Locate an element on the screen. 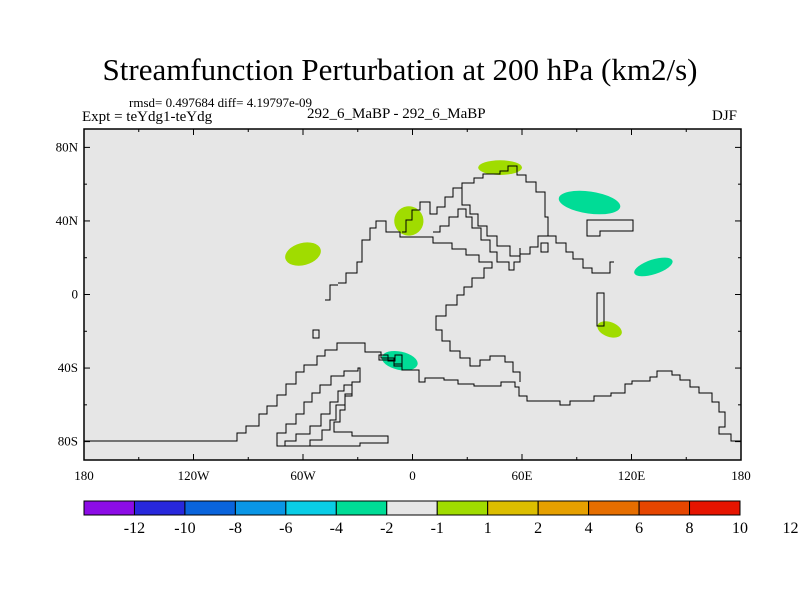 The height and width of the screenshot is (600, 800). coastline-antarctic-peninsula-outer is located at coordinates (318, 407).